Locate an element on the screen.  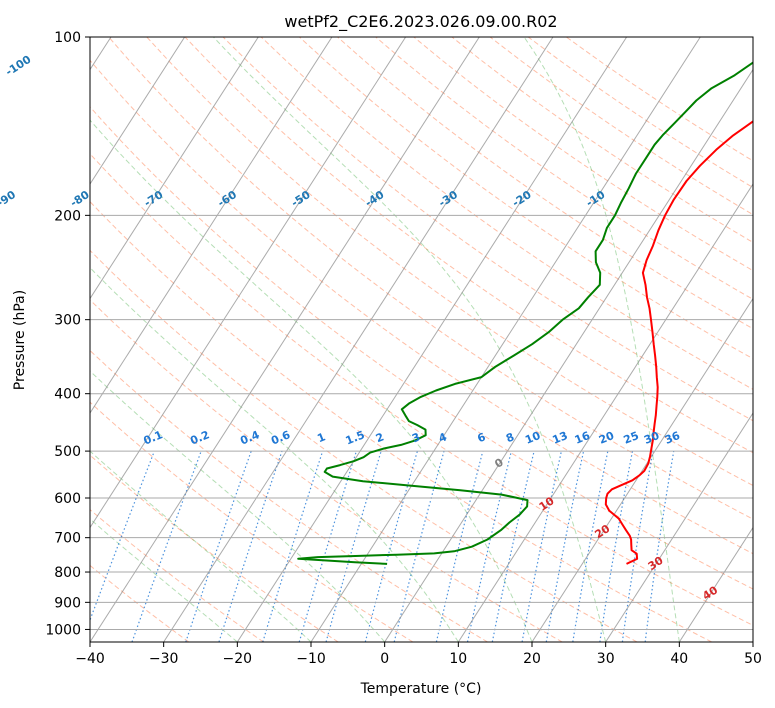
mixing-ratio-label: 3 is located at coordinates (416, 437).